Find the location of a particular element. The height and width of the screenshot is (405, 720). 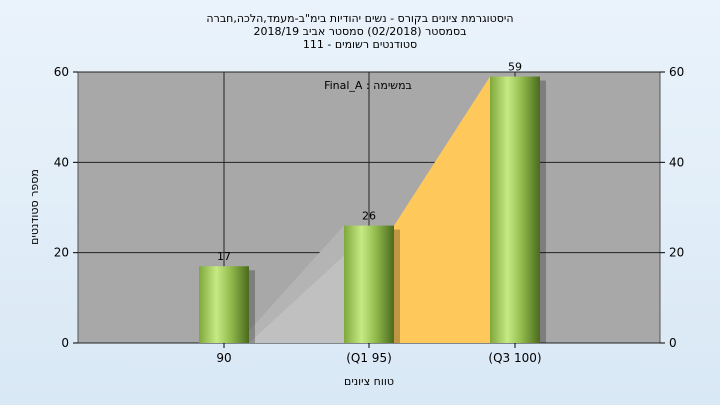

x-axis-label: טווח ציונים is located at coordinates (369, 381).